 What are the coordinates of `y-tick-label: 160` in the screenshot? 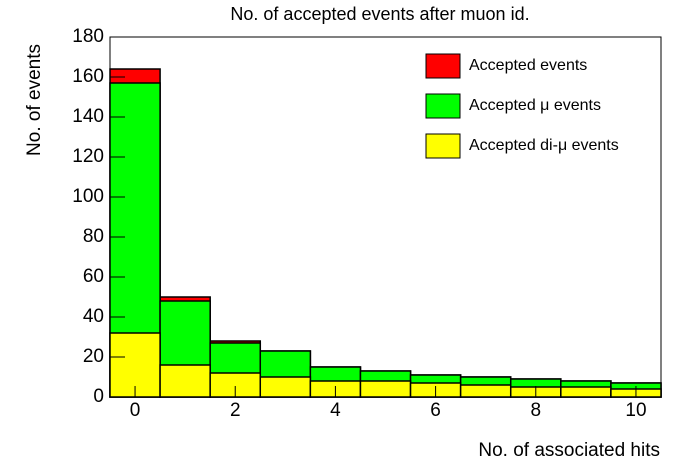 It's located at (88, 76).